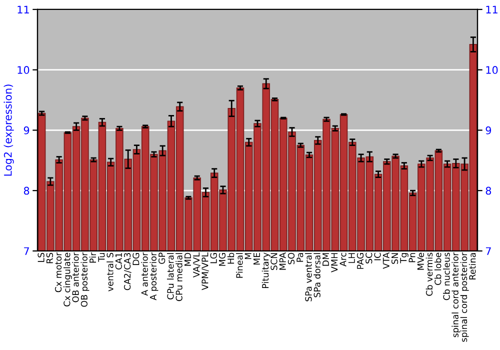 This screenshot has width=500, height=350. Describe the element at coordinates (492, 70) in the screenshot. I see `y2-tick-label: 10` at that location.